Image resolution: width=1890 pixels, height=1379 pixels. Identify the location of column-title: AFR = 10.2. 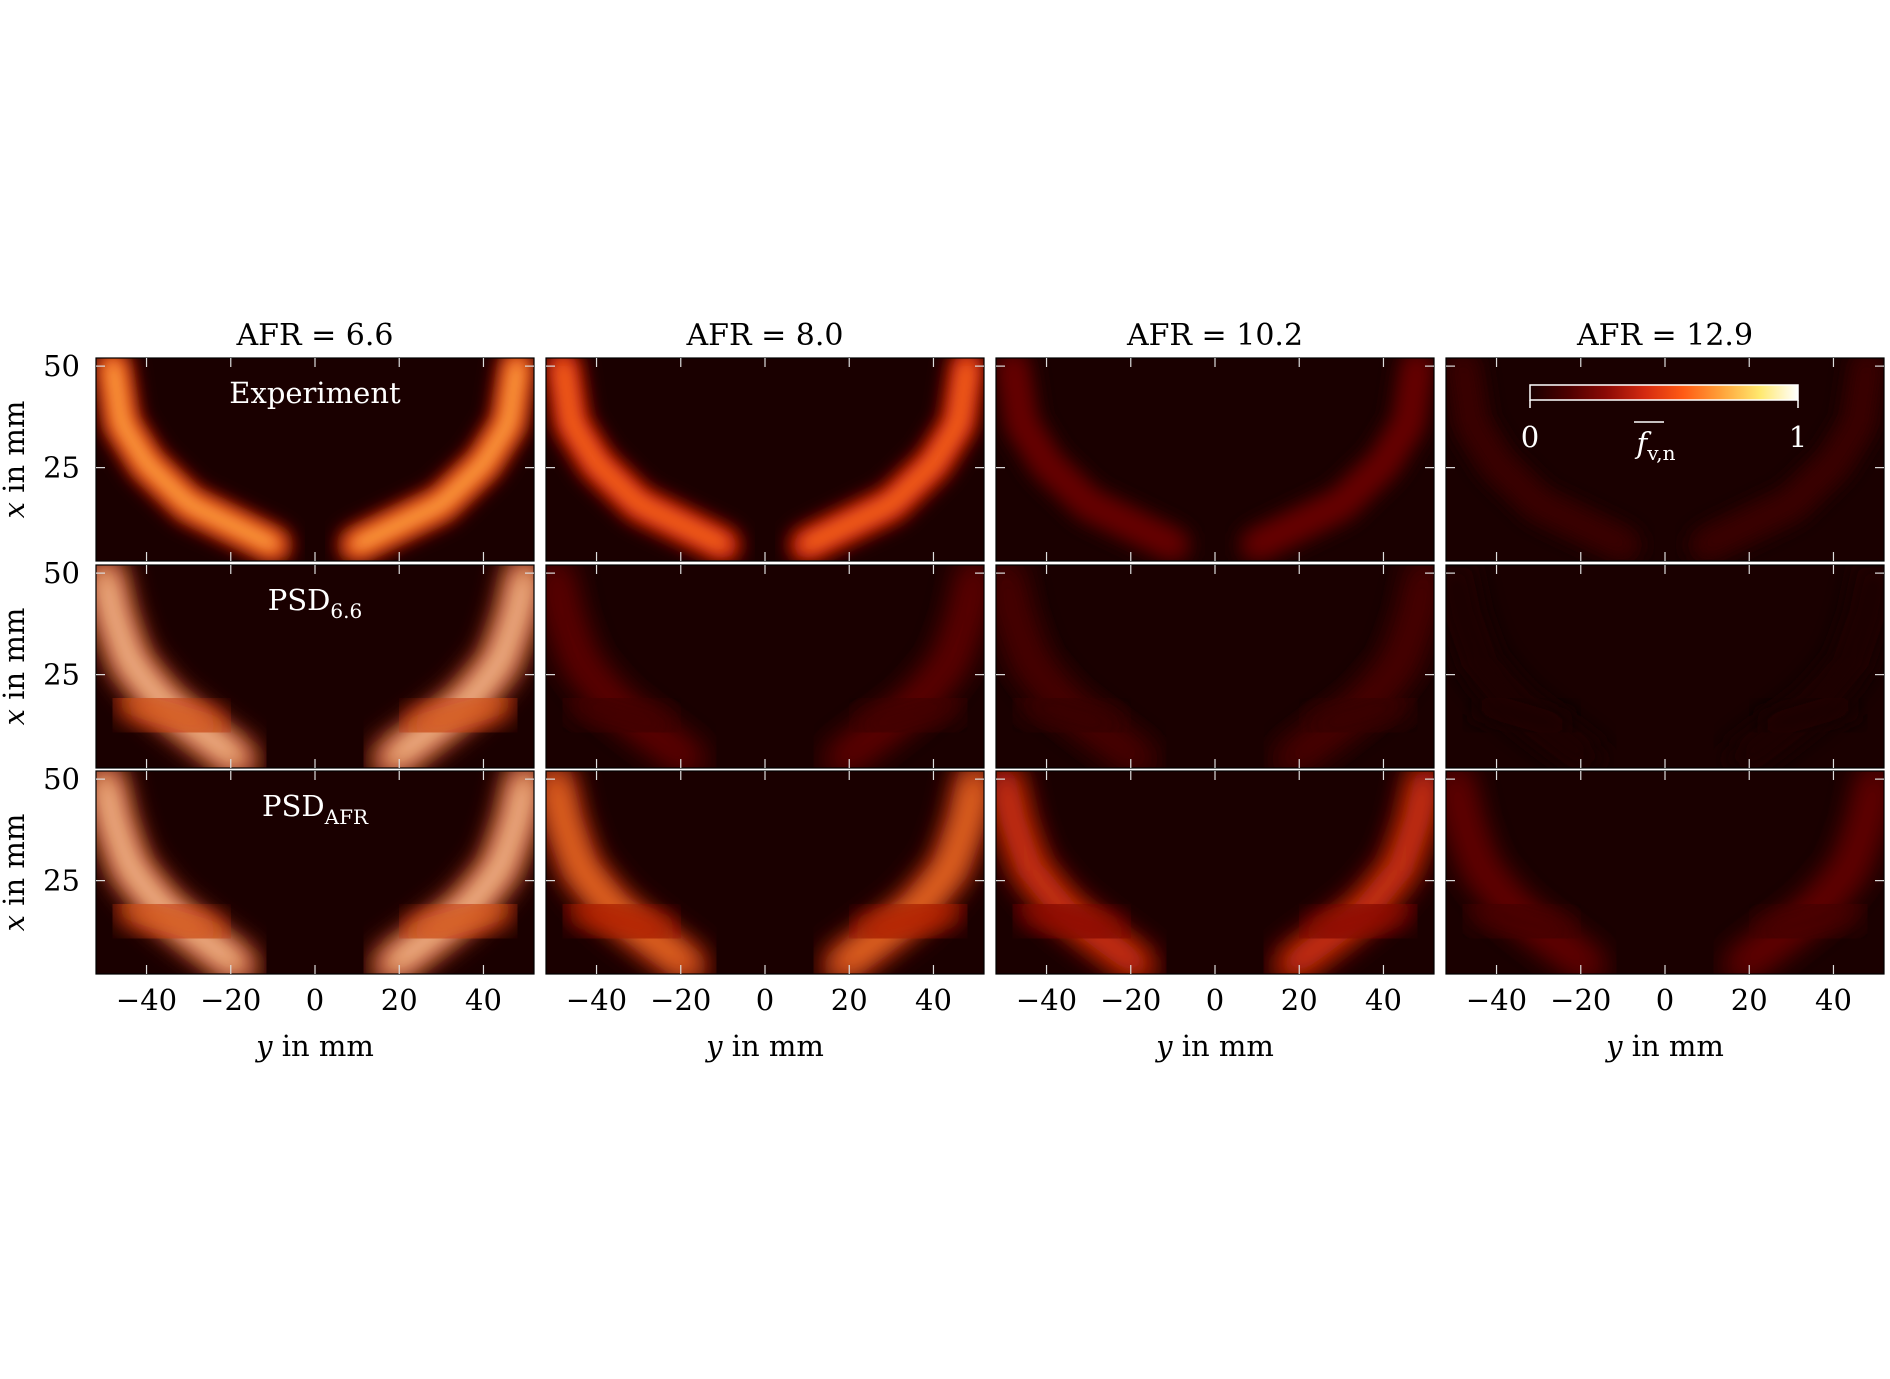
(1214, 335).